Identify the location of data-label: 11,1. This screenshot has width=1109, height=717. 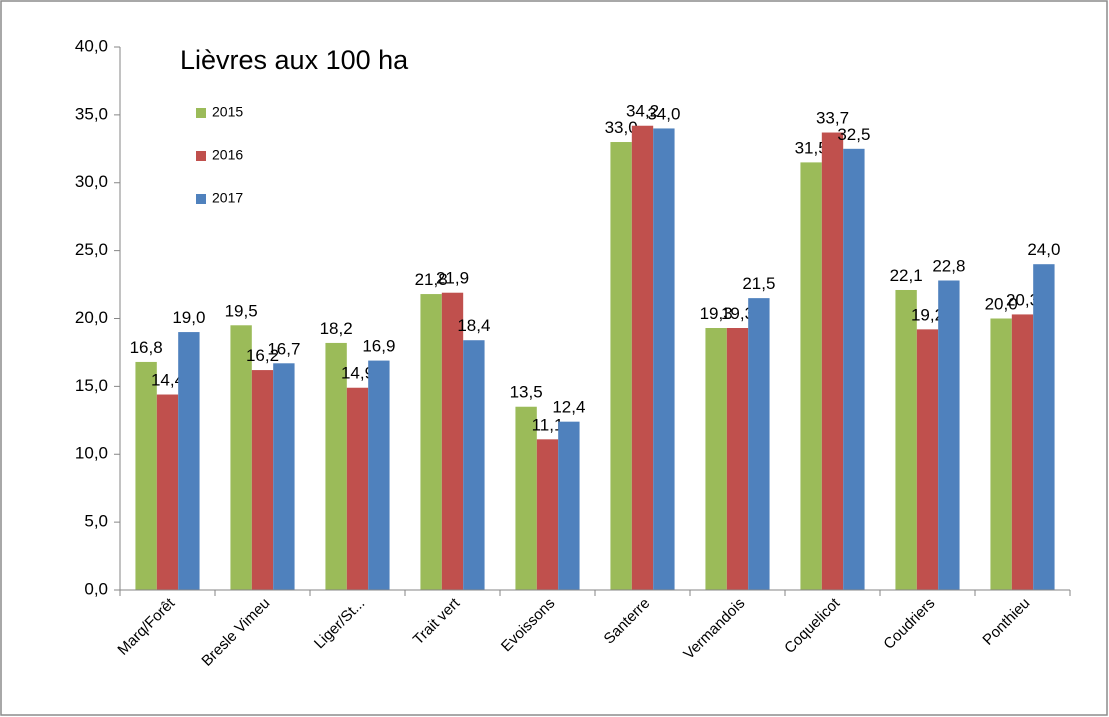
(548, 424).